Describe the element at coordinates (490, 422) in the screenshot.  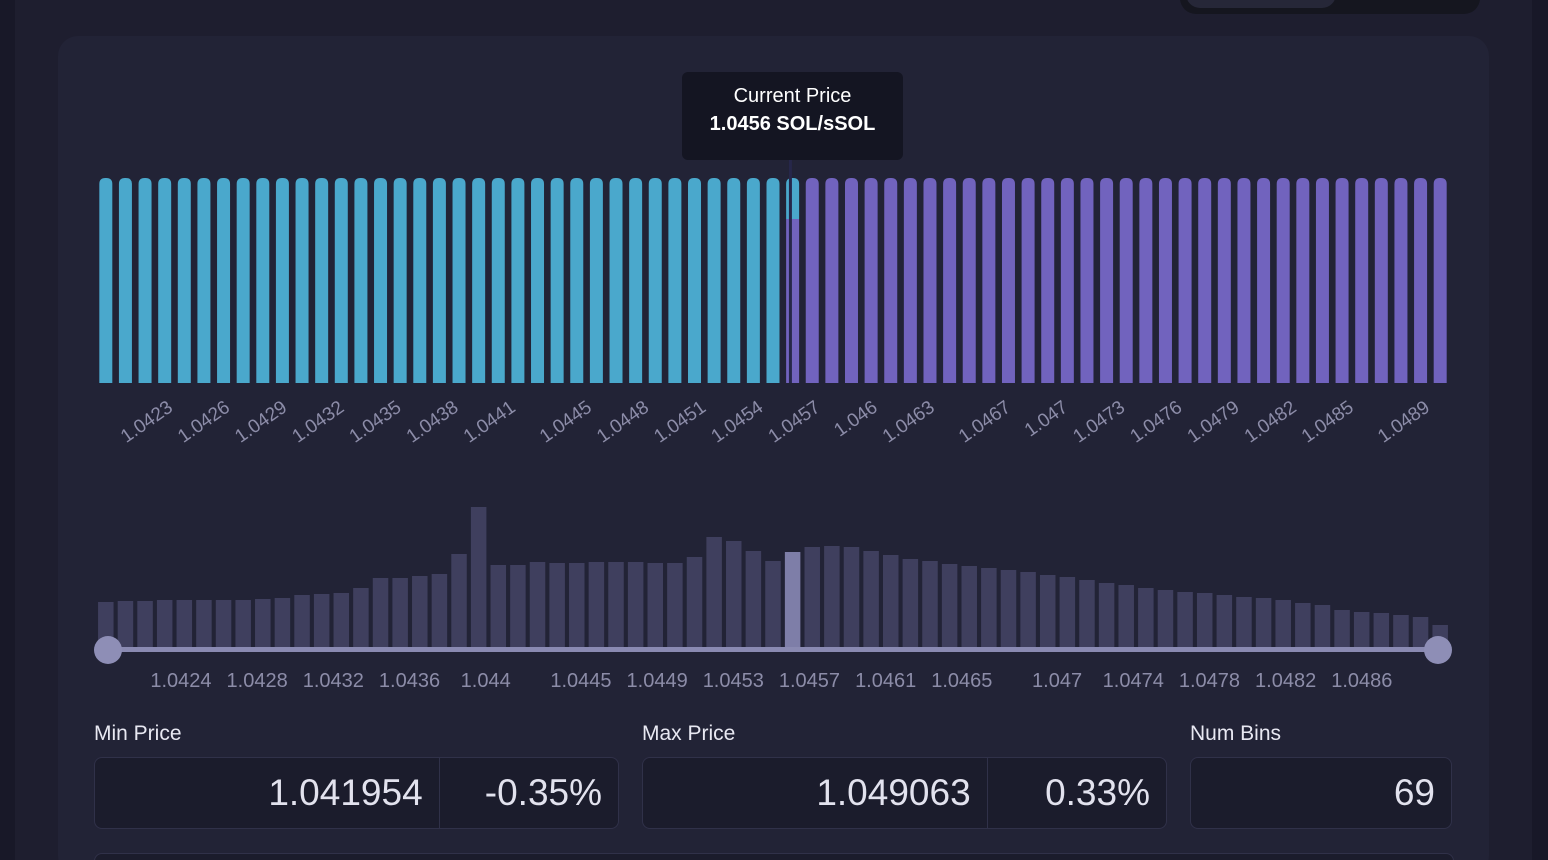
I see `x-tick-label: 1.0441` at that location.